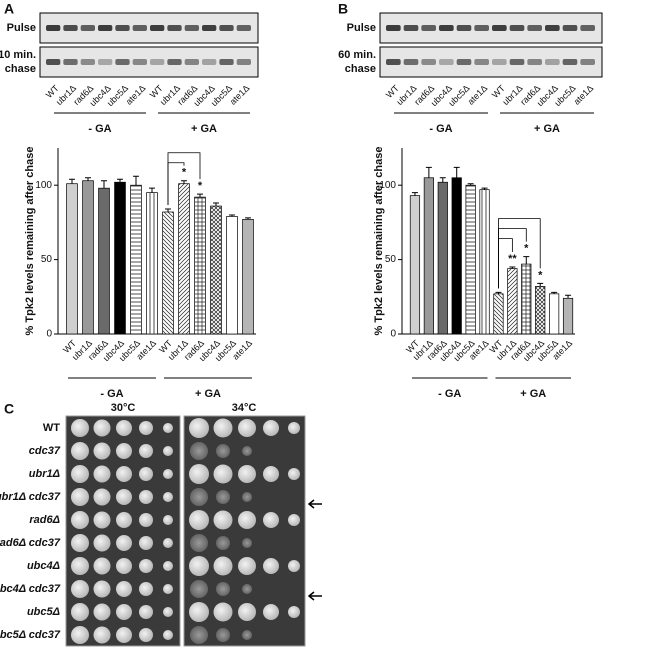 The height and width of the screenshot is (651, 661). I want to click on y-tick-label: 0, so click(393, 334).